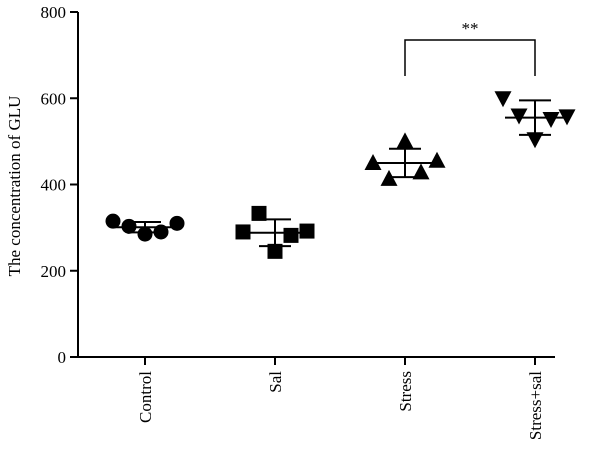  What do you see at coordinates (14, 186) in the screenshot?
I see `y-axis-title: The concentration of GLU` at bounding box center [14, 186].